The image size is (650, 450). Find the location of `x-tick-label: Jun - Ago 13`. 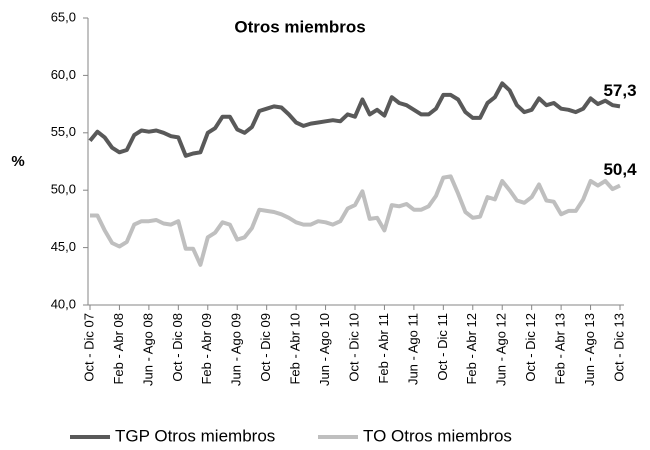

x-tick-label: Jun - Ago 13 is located at coordinates (589, 349).